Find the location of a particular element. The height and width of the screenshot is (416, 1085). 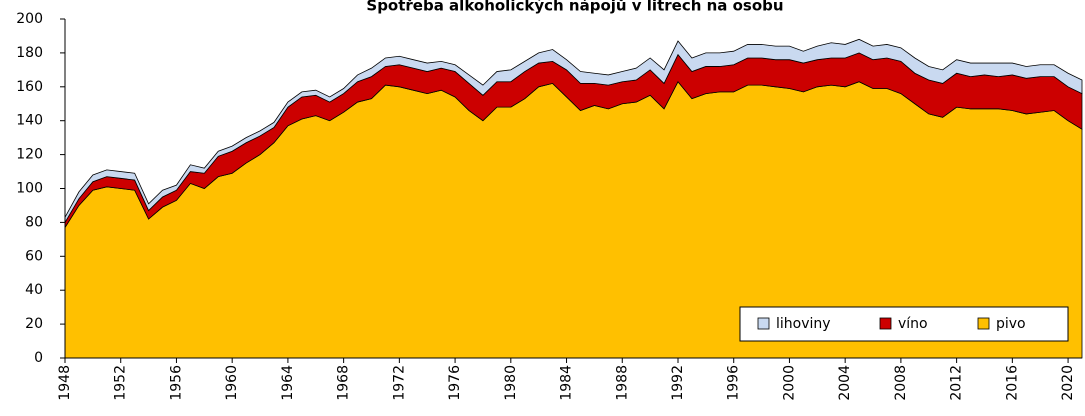

y-tick-label: 80 is located at coordinates (34, 222).